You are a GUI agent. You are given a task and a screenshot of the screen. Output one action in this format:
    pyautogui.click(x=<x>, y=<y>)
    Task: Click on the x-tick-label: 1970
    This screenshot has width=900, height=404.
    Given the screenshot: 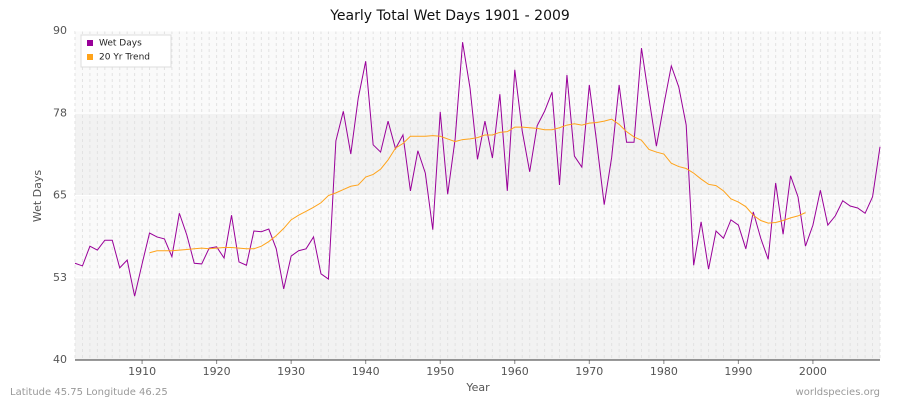 What is the action you would take?
    pyautogui.click(x=589, y=371)
    